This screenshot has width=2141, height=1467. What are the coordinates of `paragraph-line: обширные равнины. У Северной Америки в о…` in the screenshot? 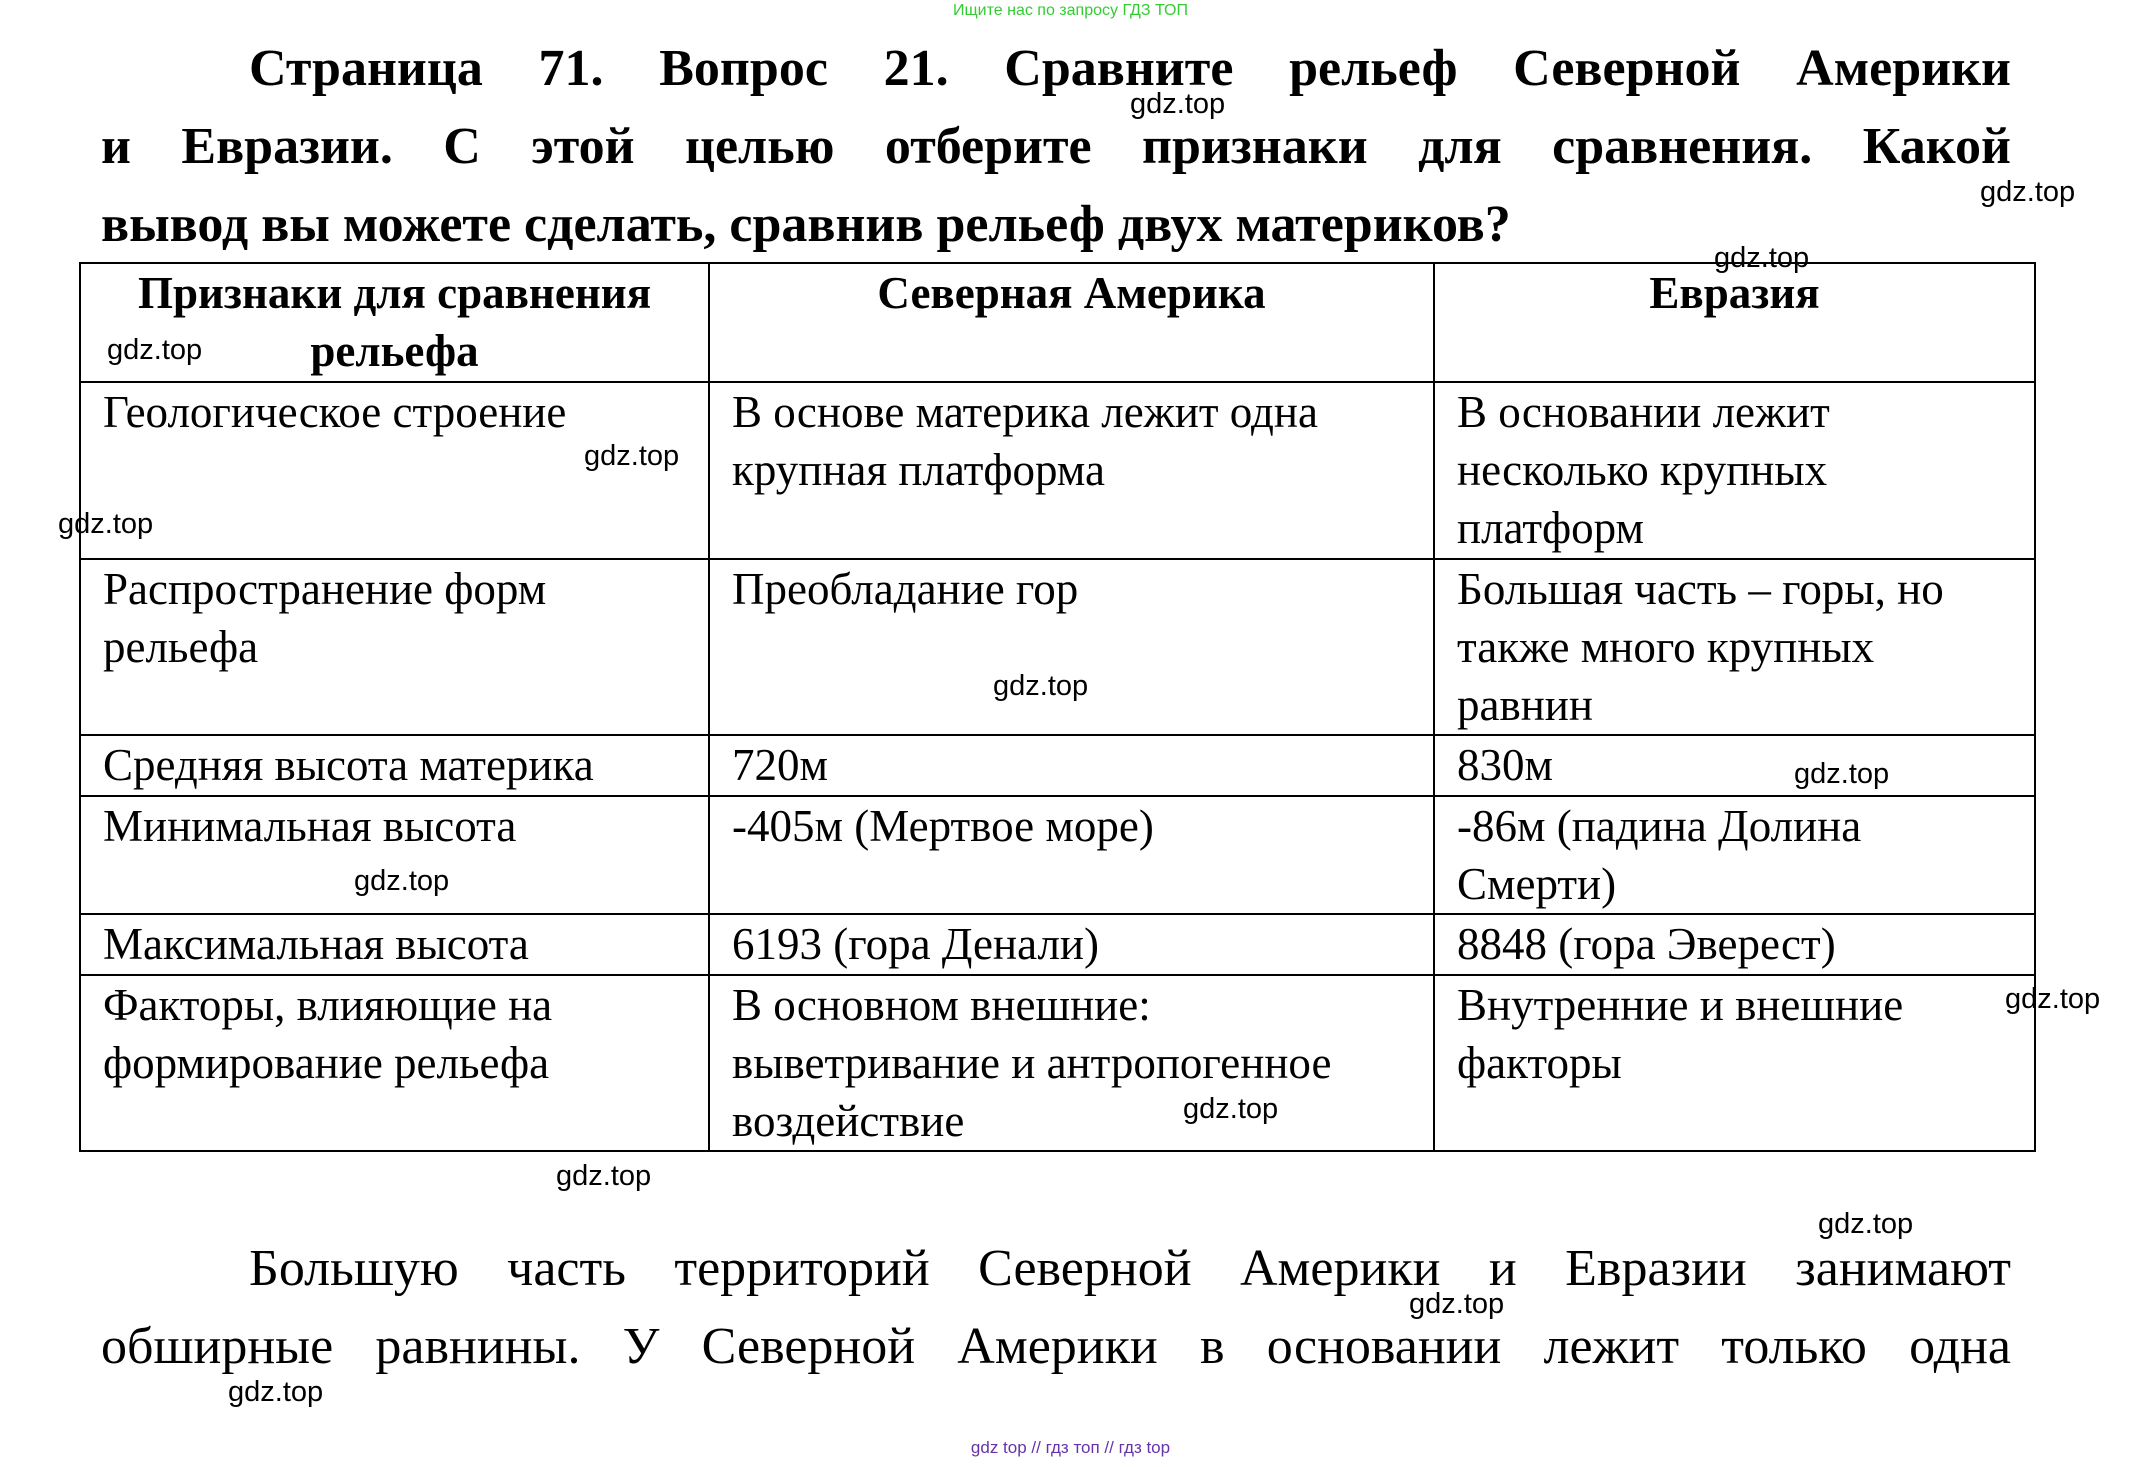 It's located at (1056, 1346).